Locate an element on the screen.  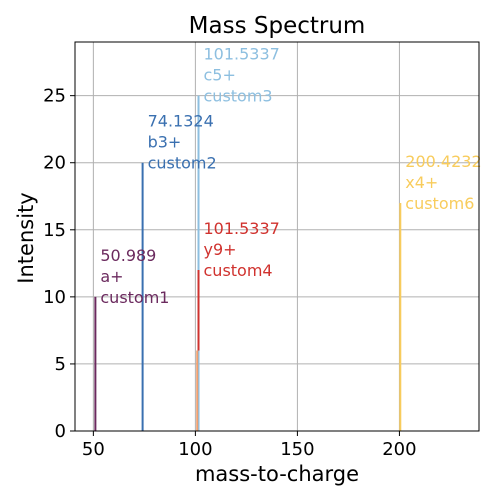
peak-label-line: 50.989 is located at coordinates (128, 255).